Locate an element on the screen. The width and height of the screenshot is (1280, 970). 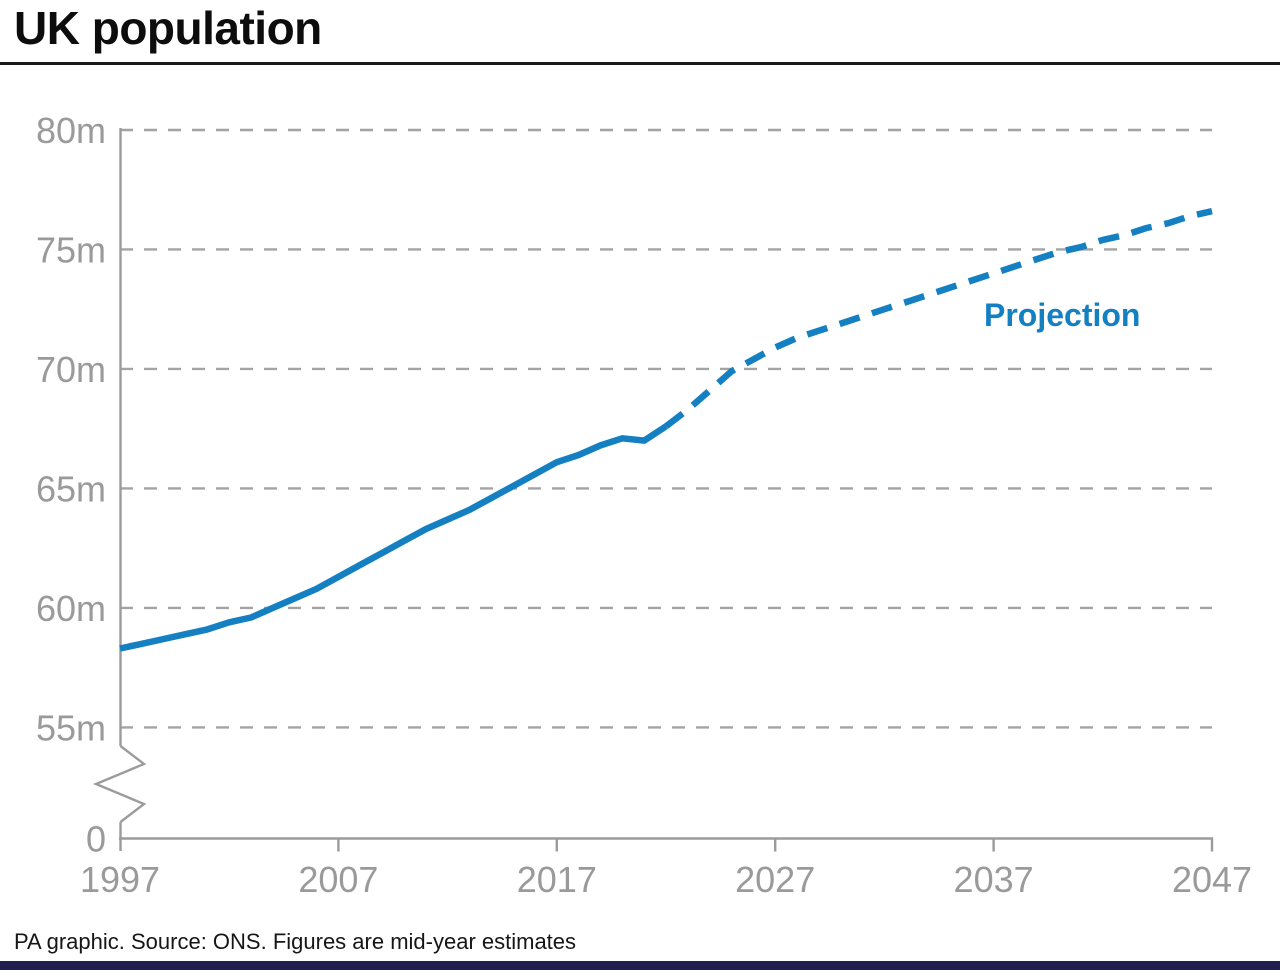
x-axis-label: 2027 is located at coordinates (775, 879).